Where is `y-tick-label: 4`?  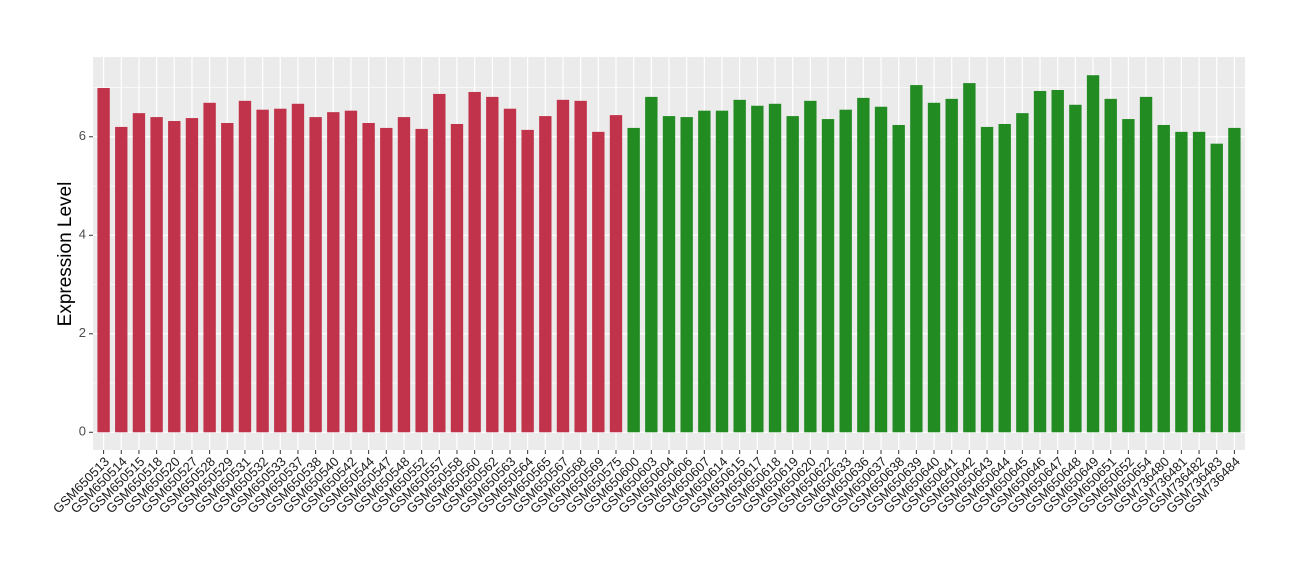
y-tick-label: 4 is located at coordinates (82, 234).